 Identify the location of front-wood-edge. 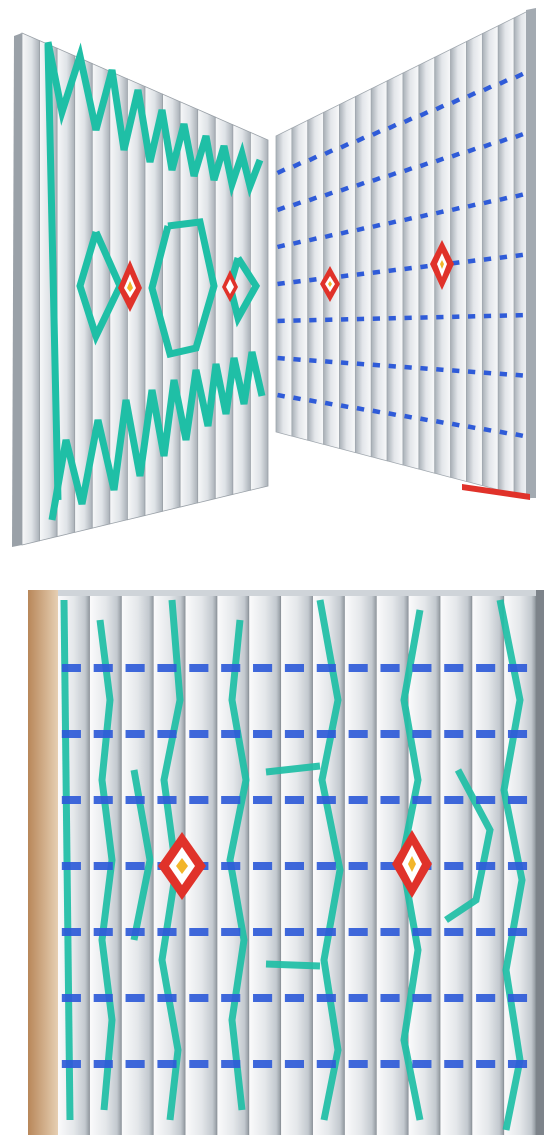
(43, 862).